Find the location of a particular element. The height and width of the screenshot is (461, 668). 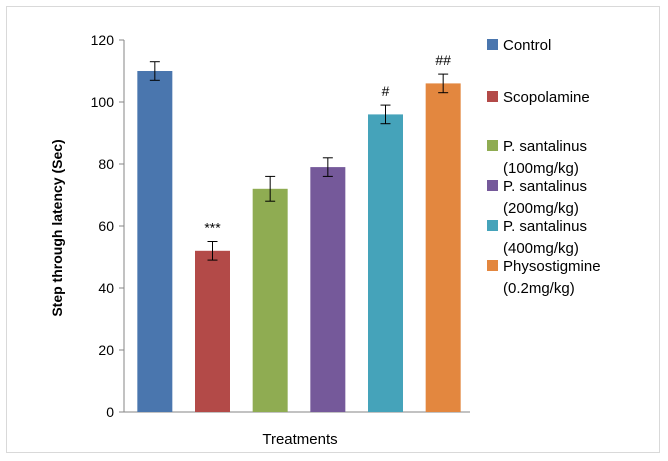

legend-label: Control is located at coordinates (527, 45).